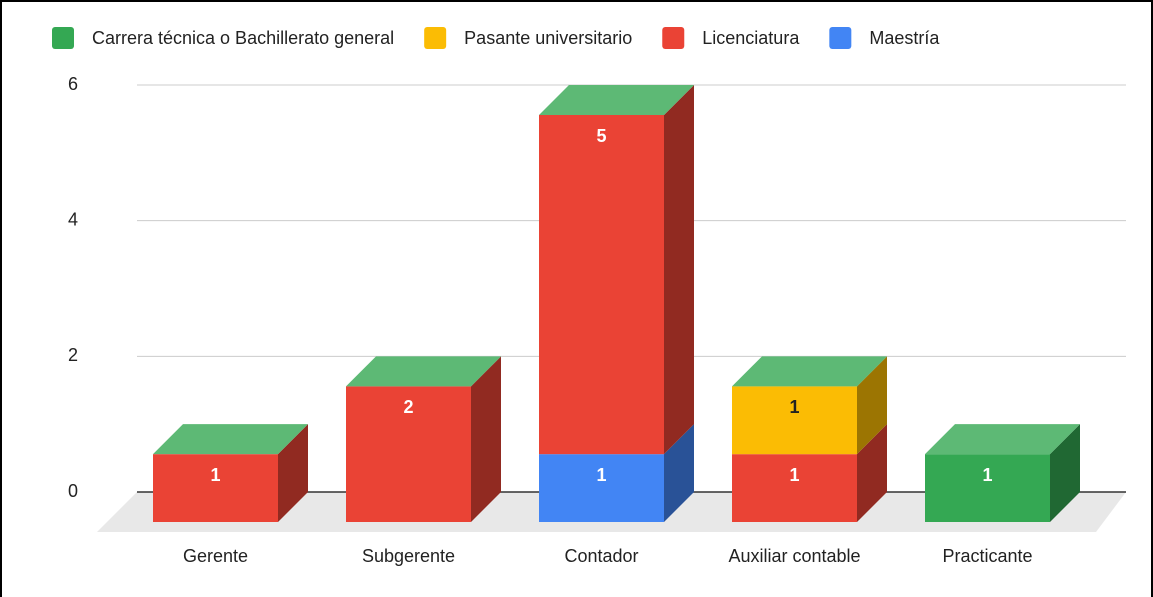 The width and height of the screenshot is (1153, 597). I want to click on data-label: 2, so click(408, 407).